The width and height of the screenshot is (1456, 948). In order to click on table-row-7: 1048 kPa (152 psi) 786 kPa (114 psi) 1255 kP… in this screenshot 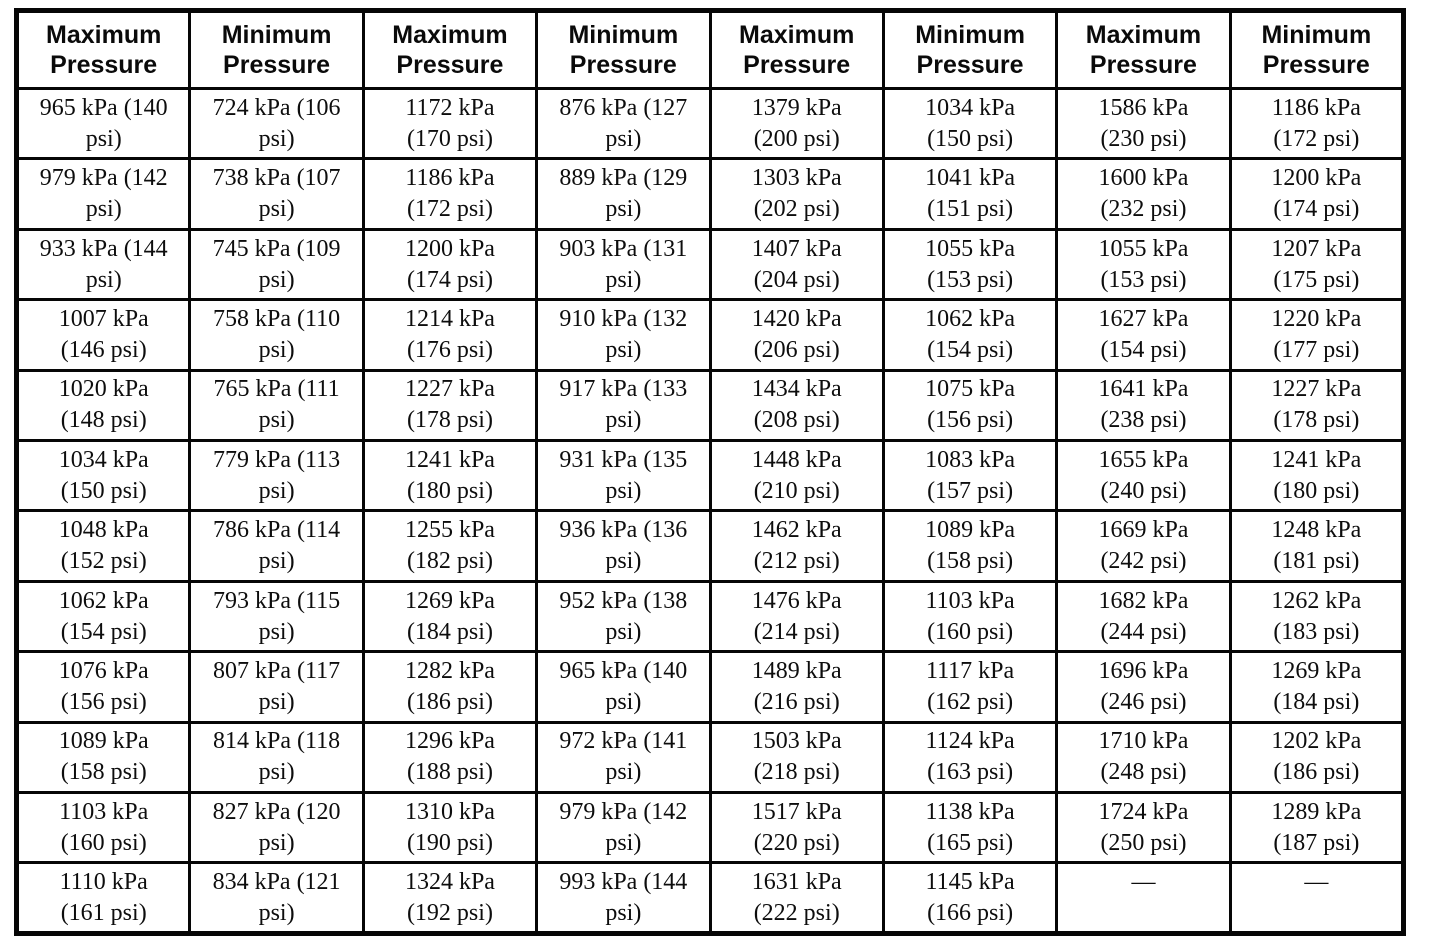, I will do `click(710, 546)`.